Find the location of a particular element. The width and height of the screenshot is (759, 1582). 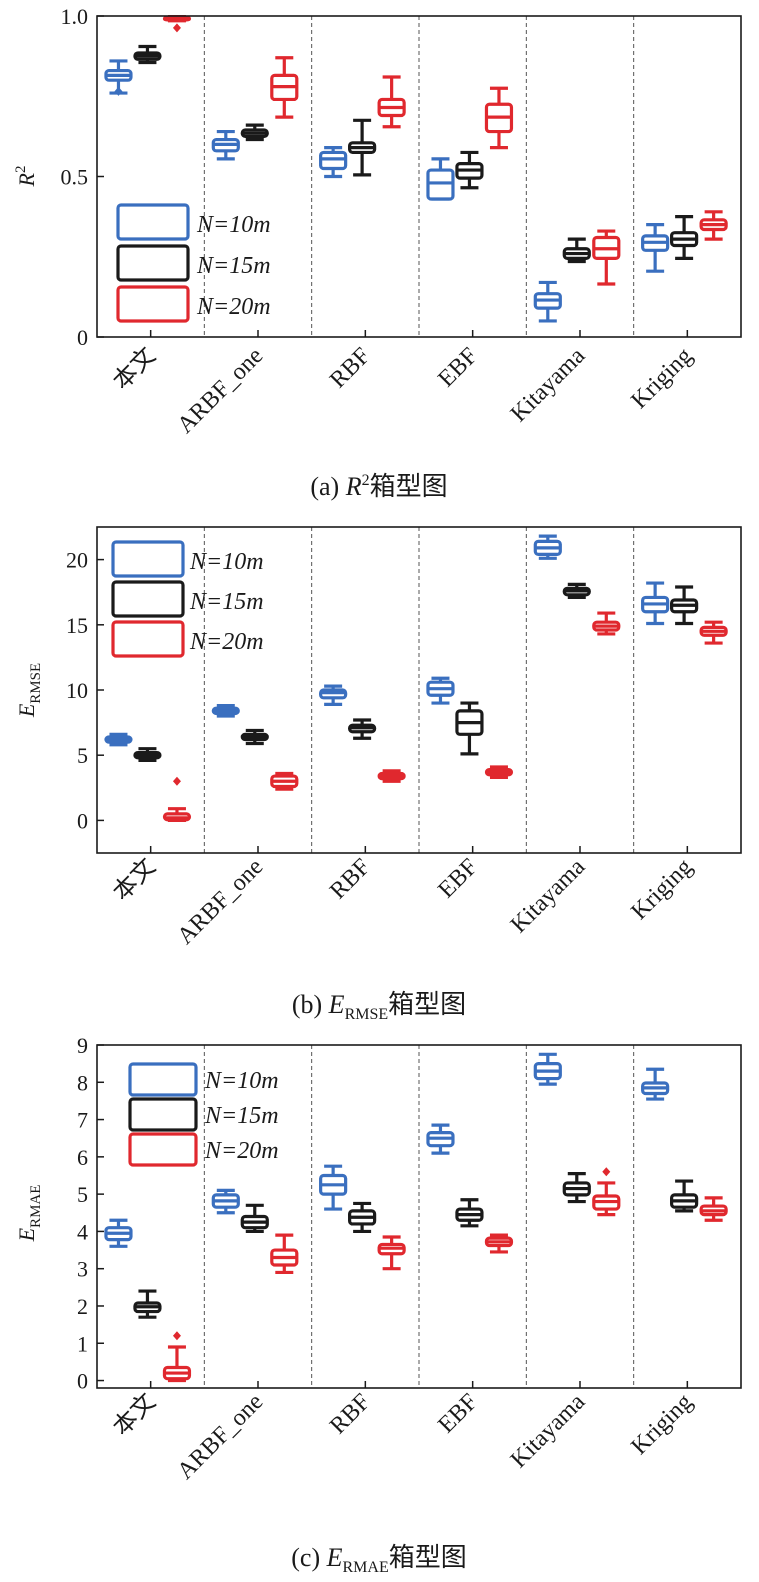

y-axis-label: R2 is located at coordinates (26, 177).